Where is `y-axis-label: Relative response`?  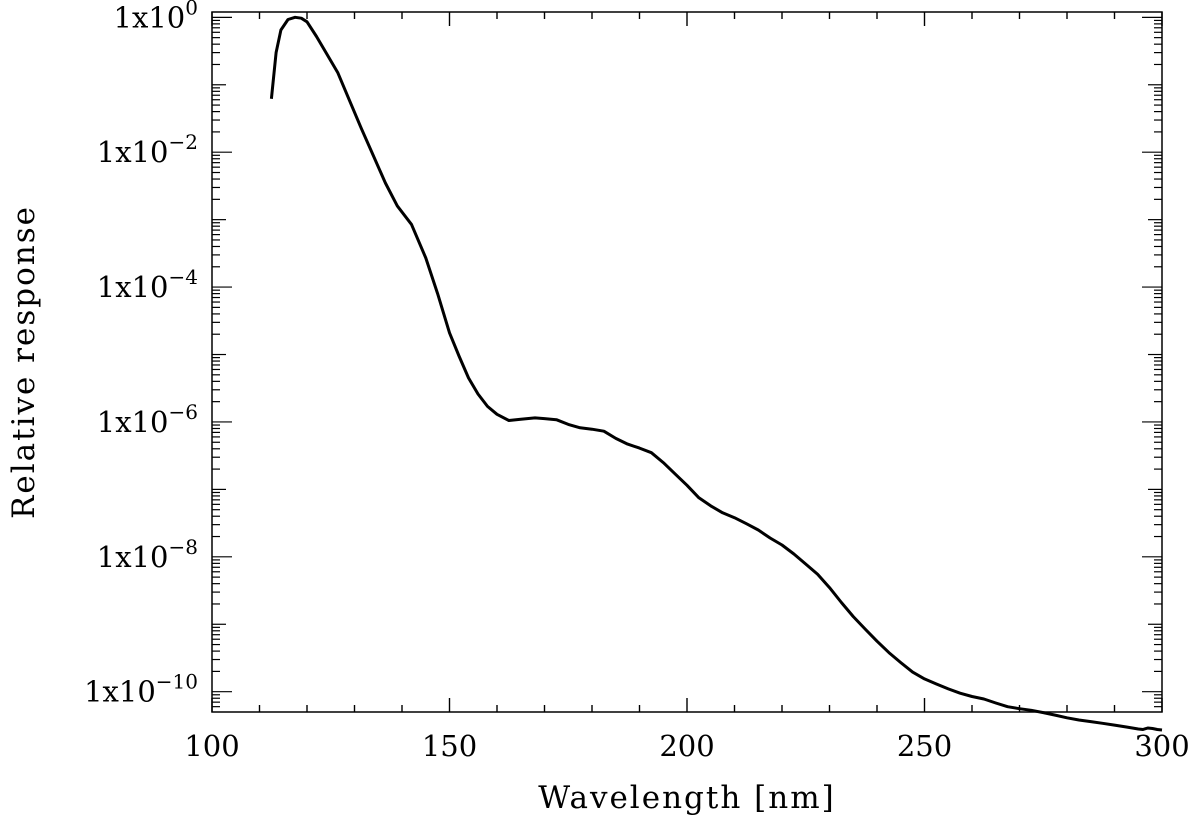 y-axis-label: Relative response is located at coordinates (24, 362).